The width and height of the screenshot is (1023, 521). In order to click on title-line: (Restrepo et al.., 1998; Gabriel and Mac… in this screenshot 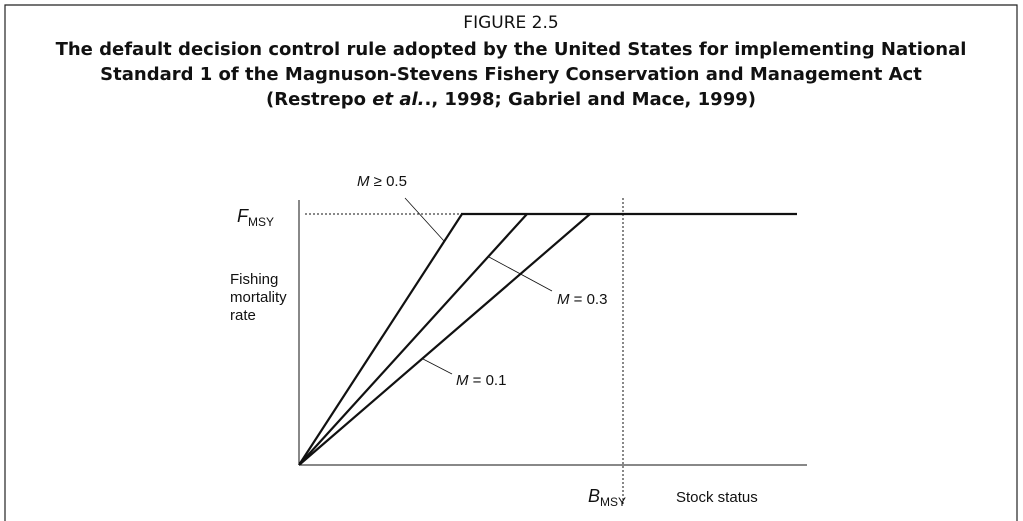, I will do `click(511, 99)`.